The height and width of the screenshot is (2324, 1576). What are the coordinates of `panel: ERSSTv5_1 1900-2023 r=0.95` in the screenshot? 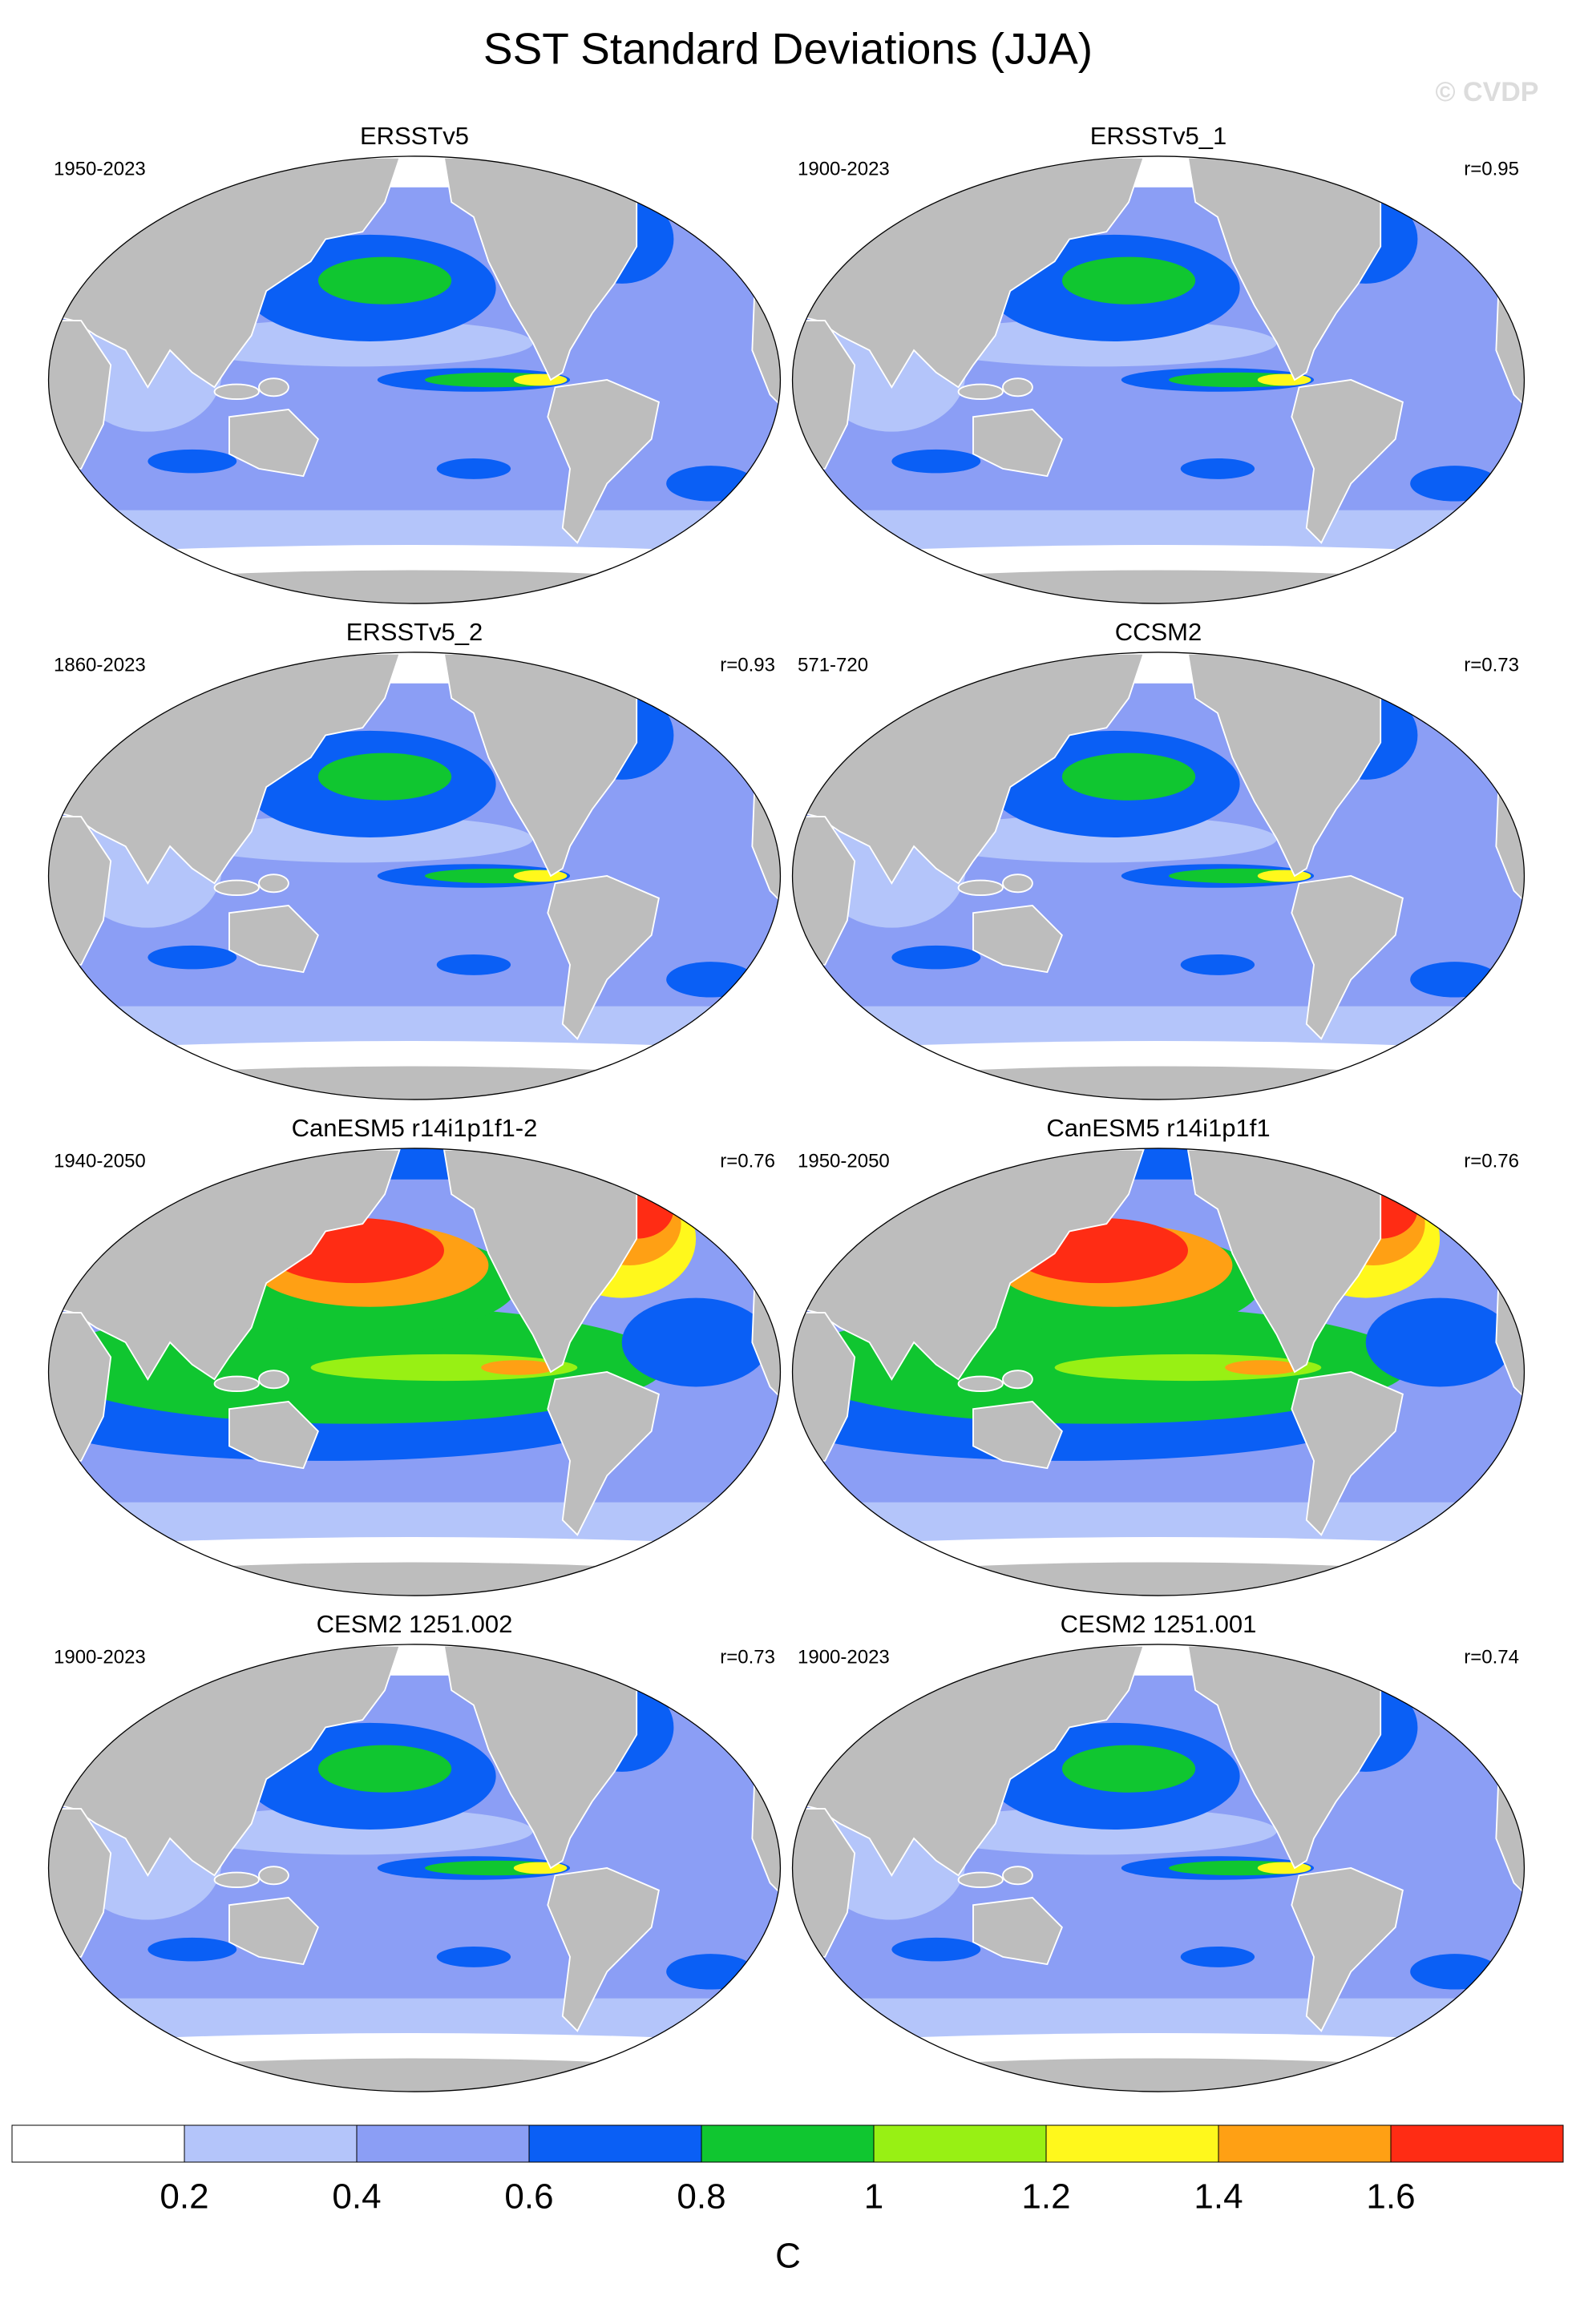 It's located at (1158, 365).